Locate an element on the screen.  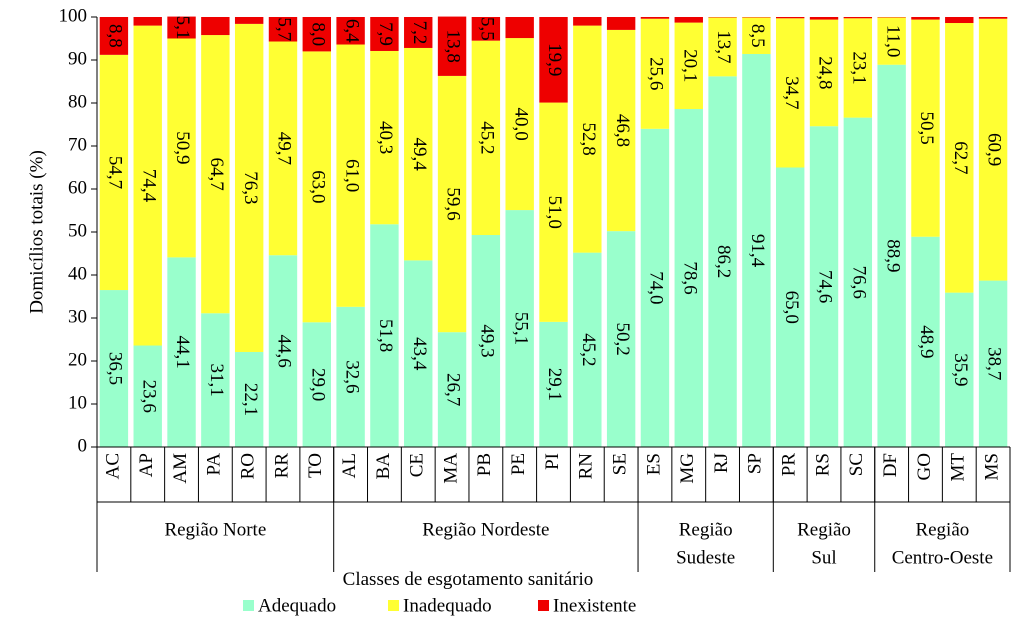
x-tick-label: AL is located at coordinates (349, 465).